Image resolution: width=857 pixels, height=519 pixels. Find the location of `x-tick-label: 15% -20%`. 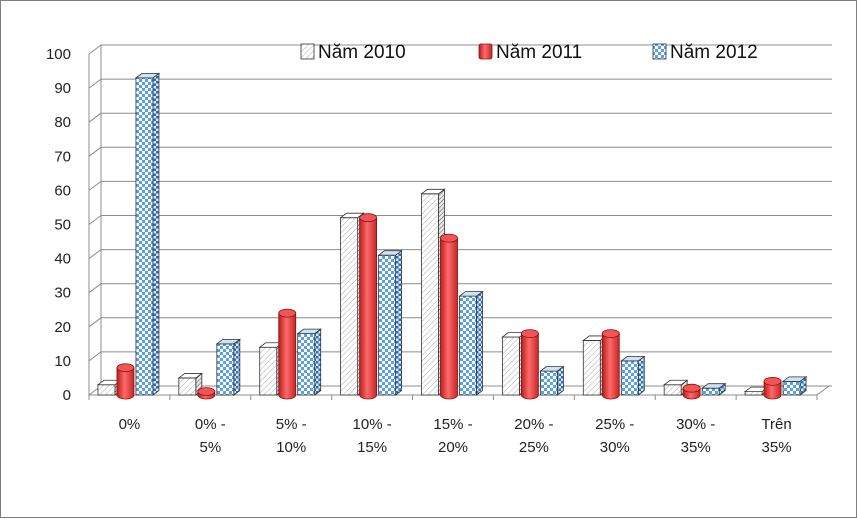

x-tick-label: 15% -20% is located at coordinates (452, 436).